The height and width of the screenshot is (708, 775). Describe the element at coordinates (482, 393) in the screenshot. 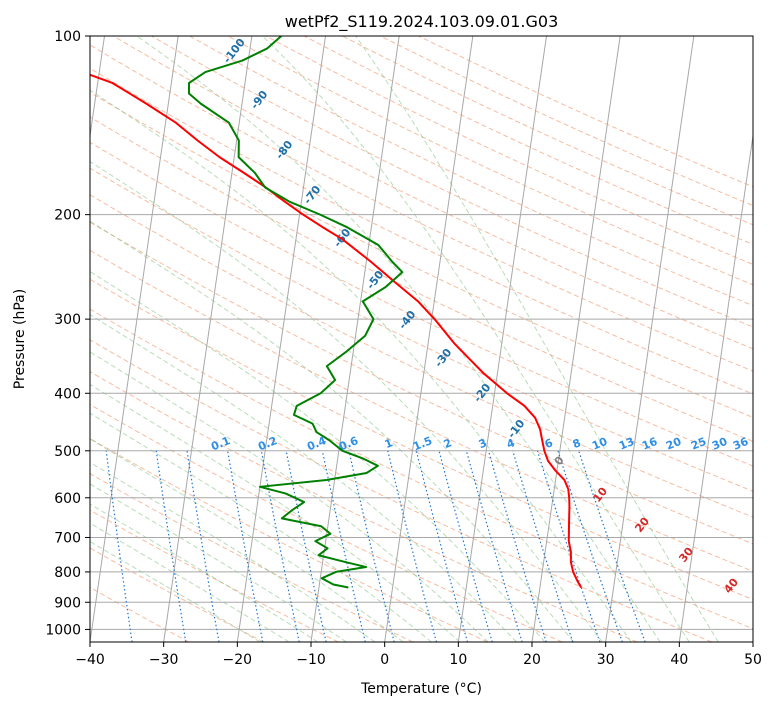

I see `adiabat-label: -20` at that location.